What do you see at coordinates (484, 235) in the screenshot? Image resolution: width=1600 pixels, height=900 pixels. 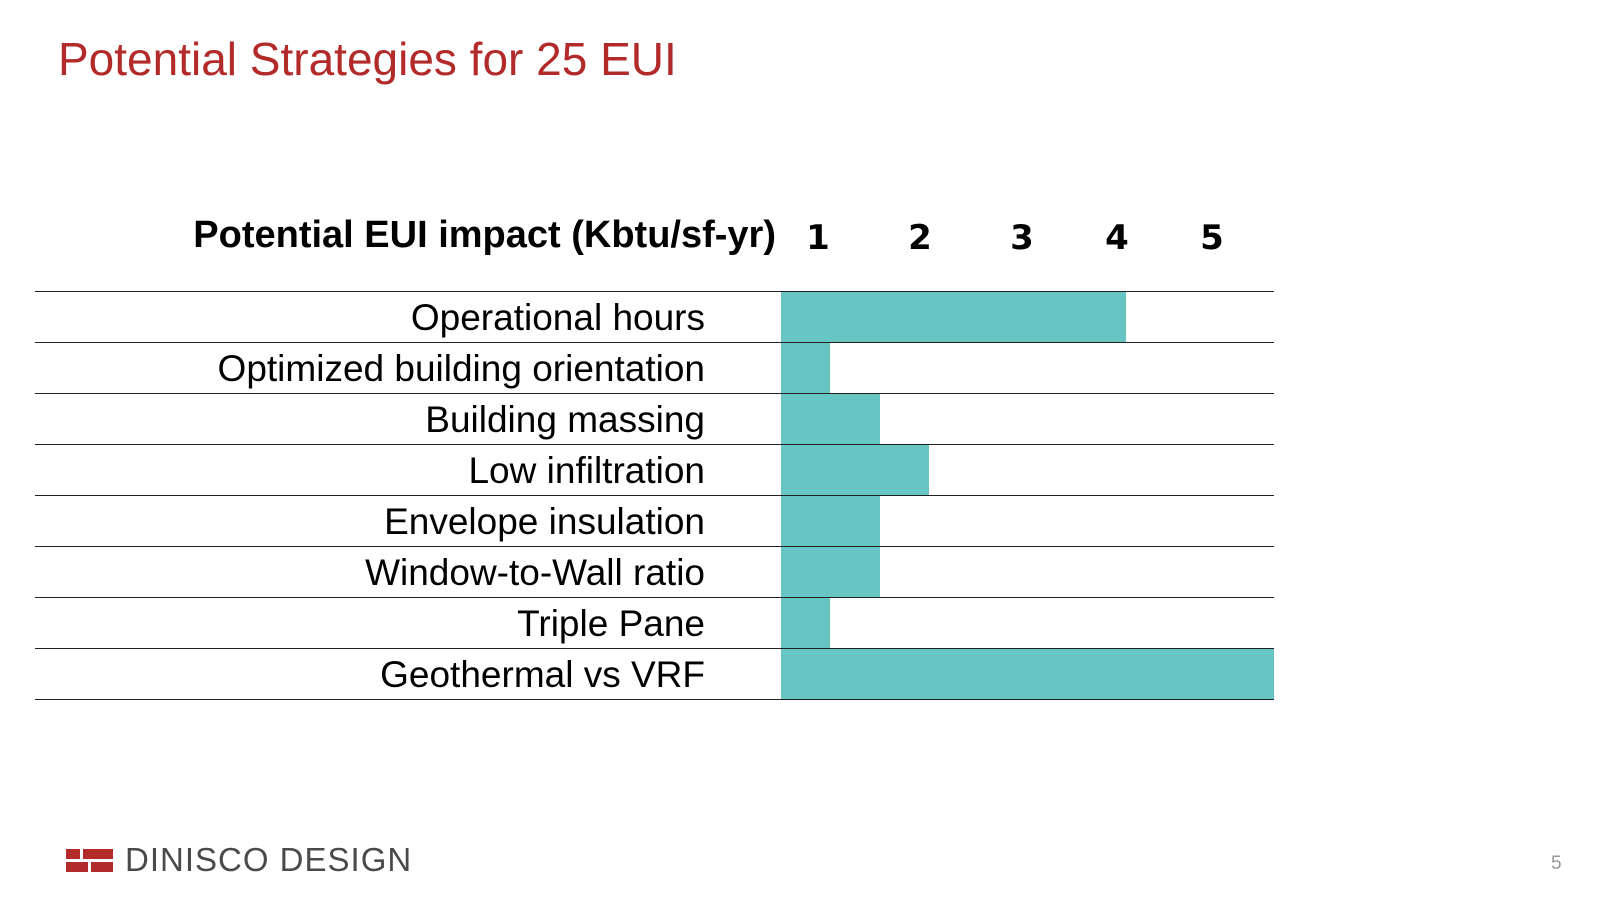 I see `chart-header: Potential EUI impact (Kbtu/sf-yr)` at bounding box center [484, 235].